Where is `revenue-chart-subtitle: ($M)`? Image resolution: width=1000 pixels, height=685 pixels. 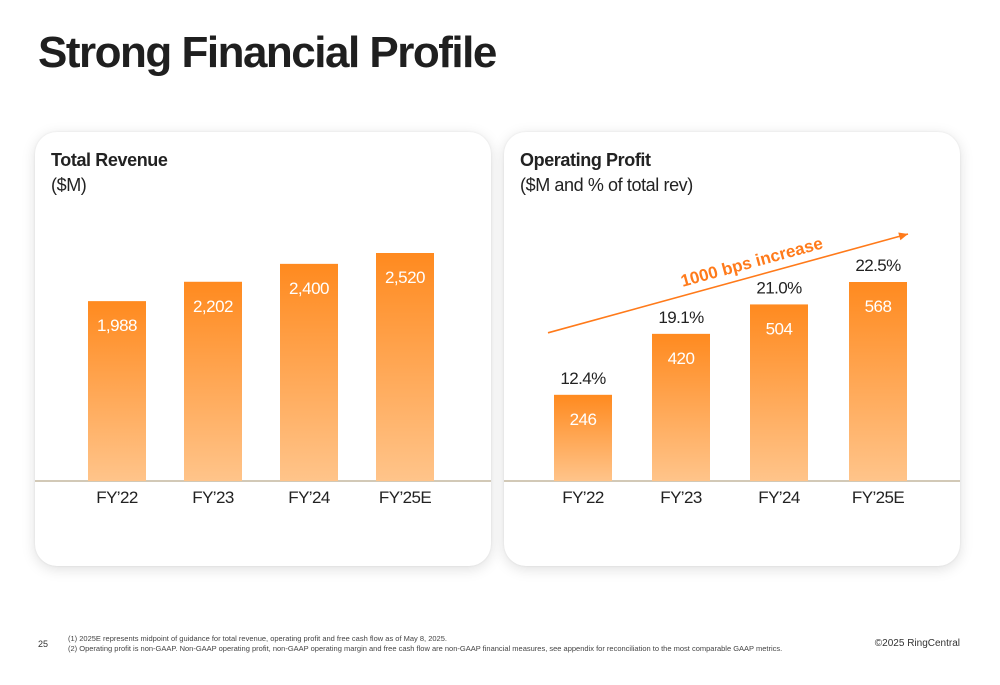
revenue-chart-subtitle: ($M) is located at coordinates (69, 185).